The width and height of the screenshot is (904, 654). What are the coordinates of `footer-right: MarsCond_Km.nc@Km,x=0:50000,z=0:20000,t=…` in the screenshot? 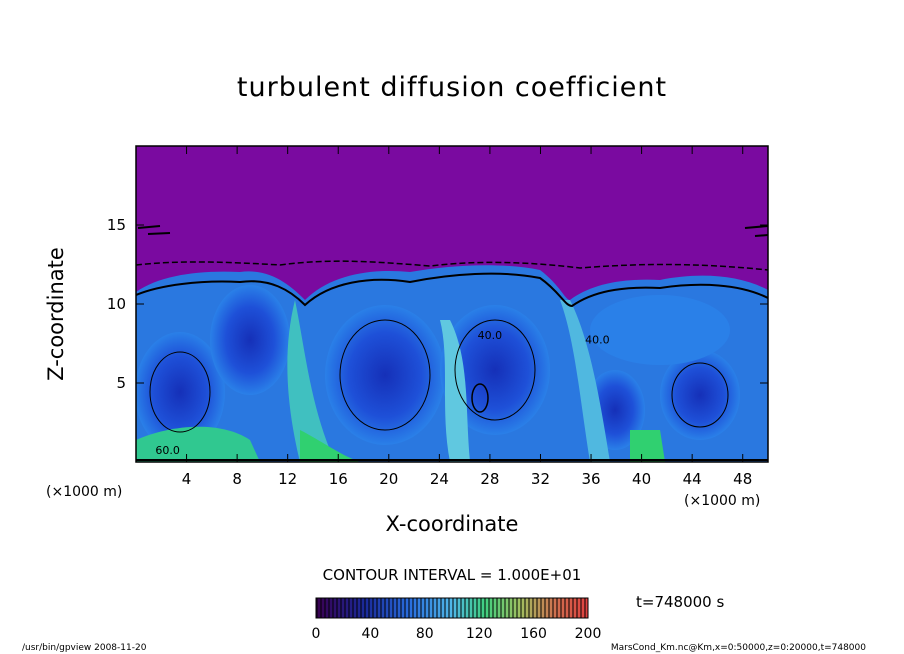 It's located at (738, 648).